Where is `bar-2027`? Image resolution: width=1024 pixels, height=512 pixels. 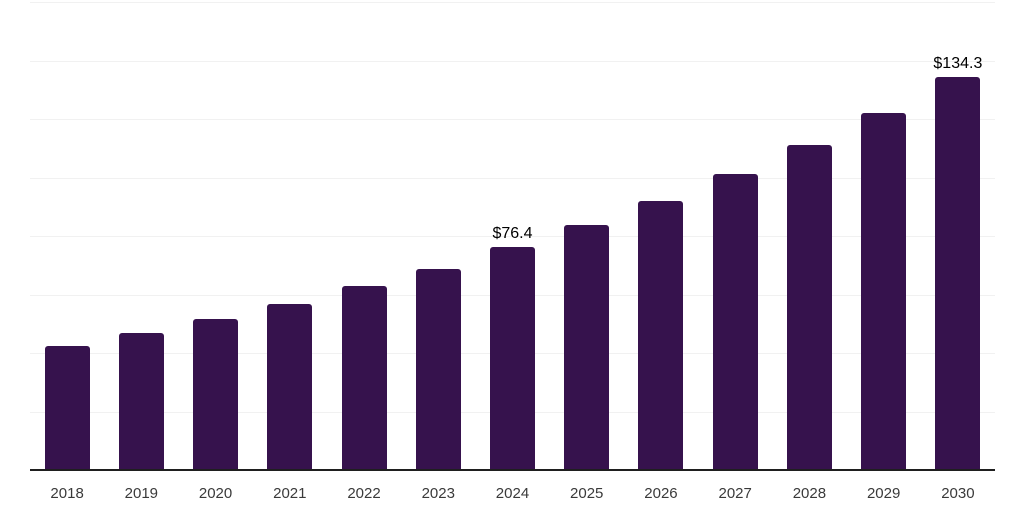
bar-2027 is located at coordinates (735, 321).